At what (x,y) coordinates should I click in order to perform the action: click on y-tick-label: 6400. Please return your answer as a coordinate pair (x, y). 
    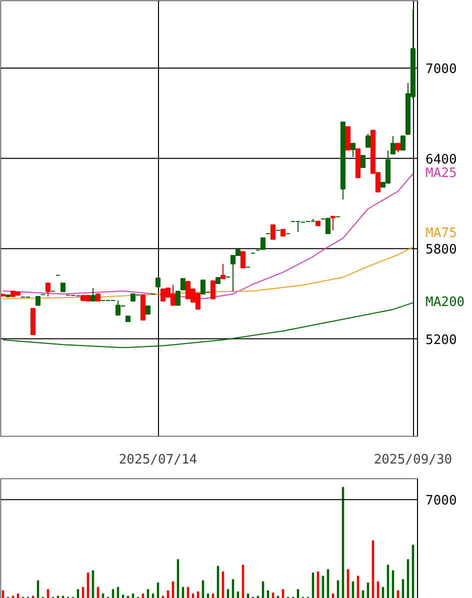
    Looking at the image, I should click on (441, 160).